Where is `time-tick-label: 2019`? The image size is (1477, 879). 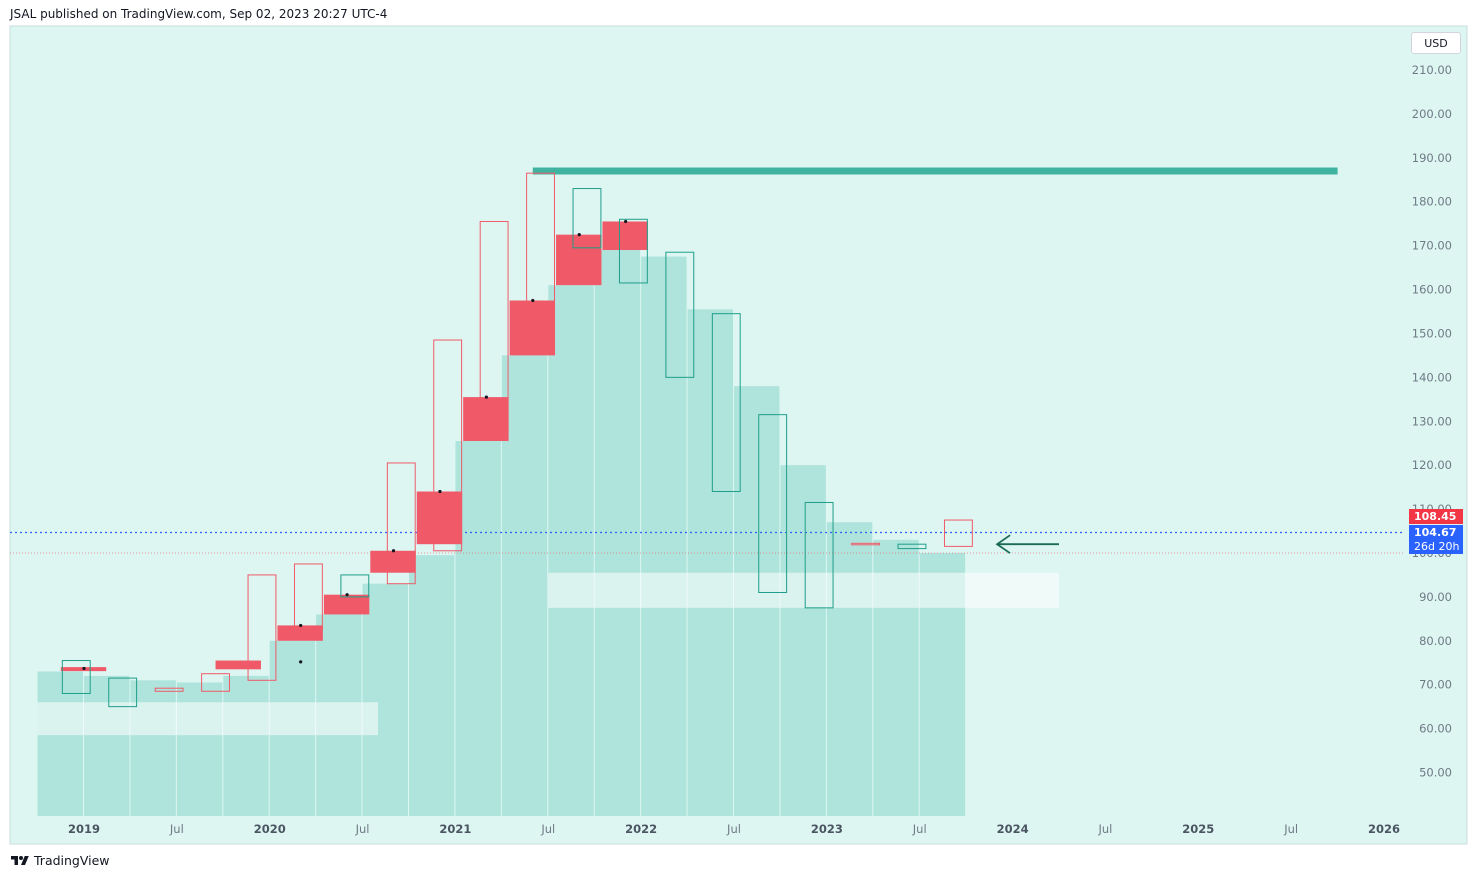
time-tick-label: 2019 is located at coordinates (84, 829).